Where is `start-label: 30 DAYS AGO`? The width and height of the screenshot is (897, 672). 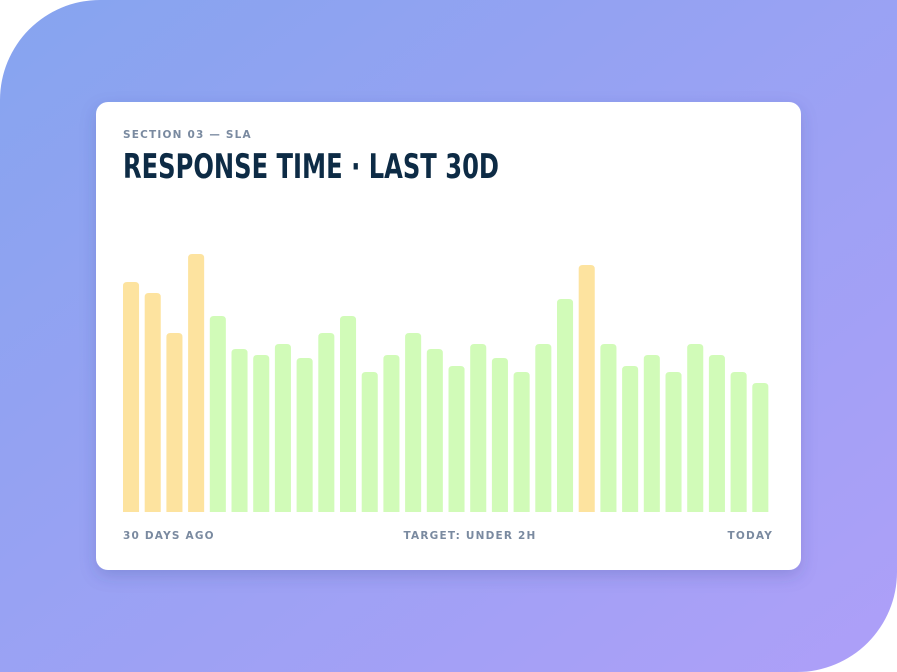
start-label: 30 DAYS AGO is located at coordinates (169, 536).